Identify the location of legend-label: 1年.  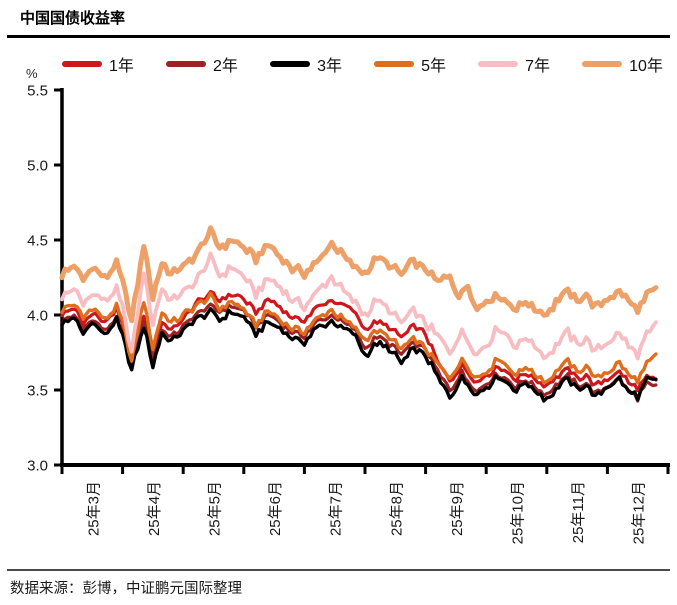
(121, 66).